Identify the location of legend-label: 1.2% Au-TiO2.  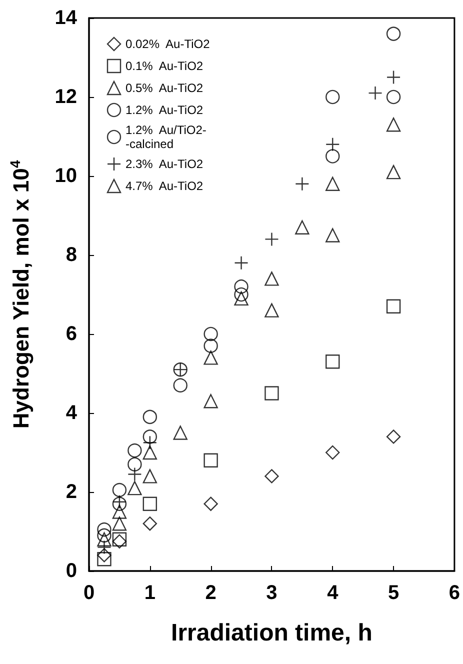
(165, 110).